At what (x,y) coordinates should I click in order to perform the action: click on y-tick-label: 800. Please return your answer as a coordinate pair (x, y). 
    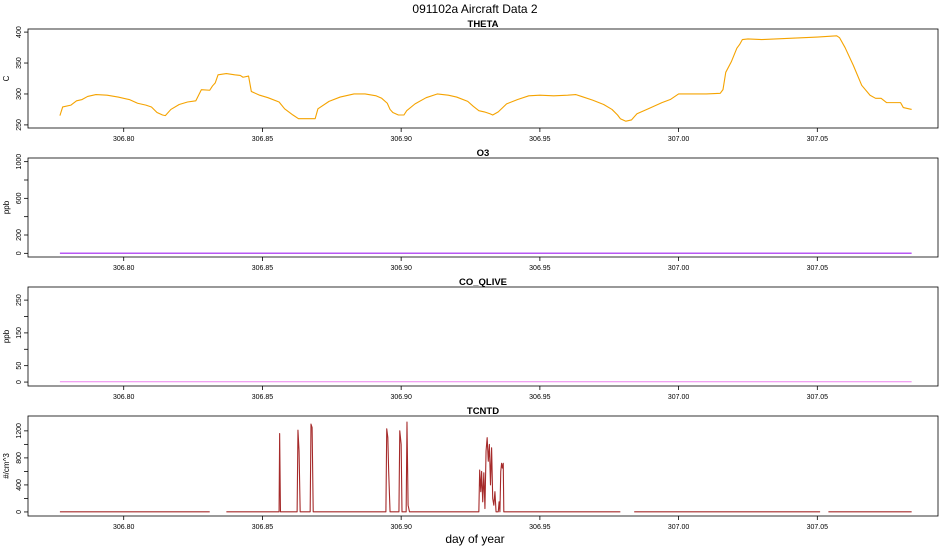
    Looking at the image, I should click on (19, 458).